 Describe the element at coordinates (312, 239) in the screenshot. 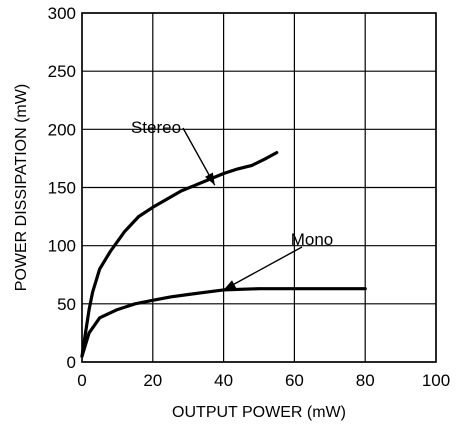

I see `series-label-mono: Mono` at that location.